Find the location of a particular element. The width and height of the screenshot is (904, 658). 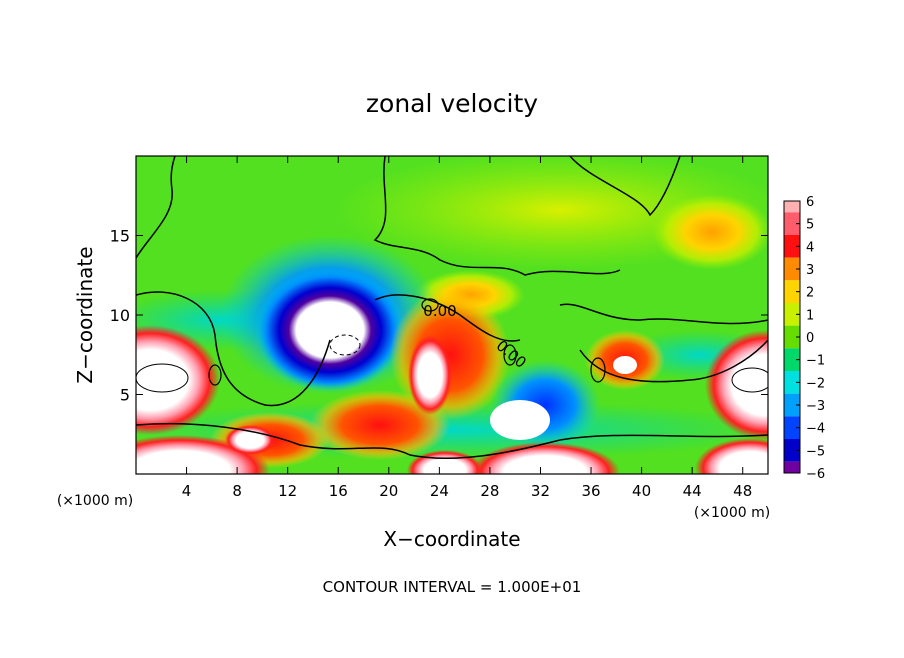

colorbar-label-9: −3 is located at coordinates (815, 406).